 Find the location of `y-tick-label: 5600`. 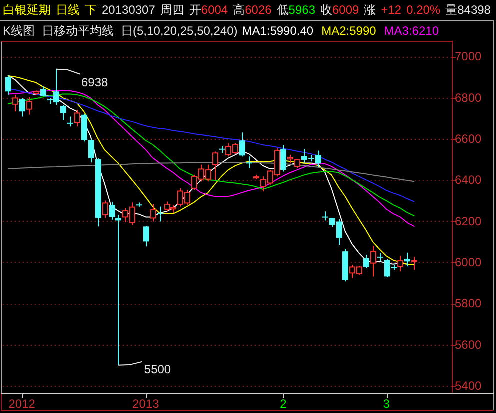

y-tick-label: 5600 is located at coordinates (468, 345).